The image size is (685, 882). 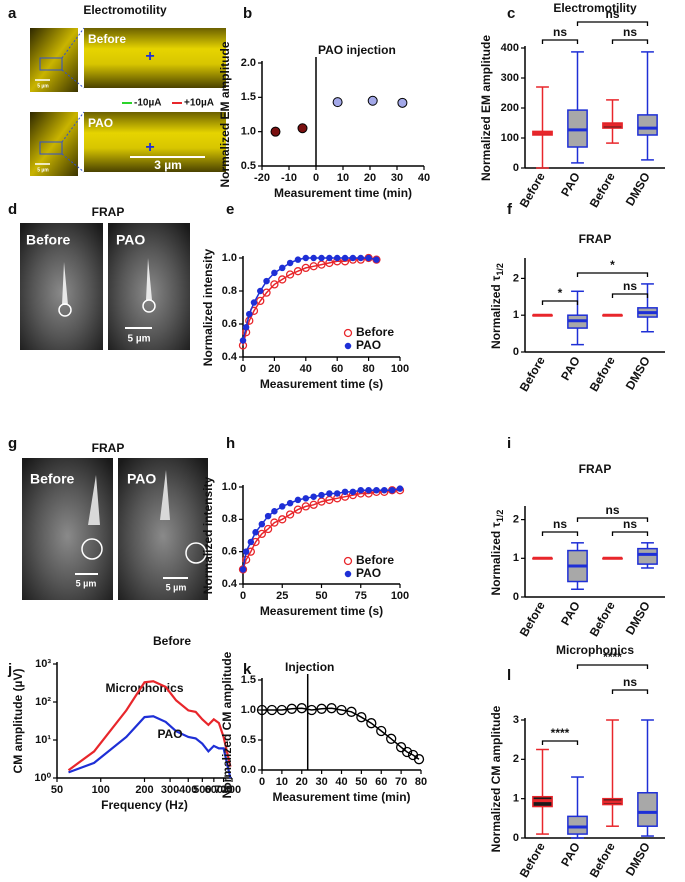 I want to click on y-tick-label: 10¹, so click(x=43, y=740).